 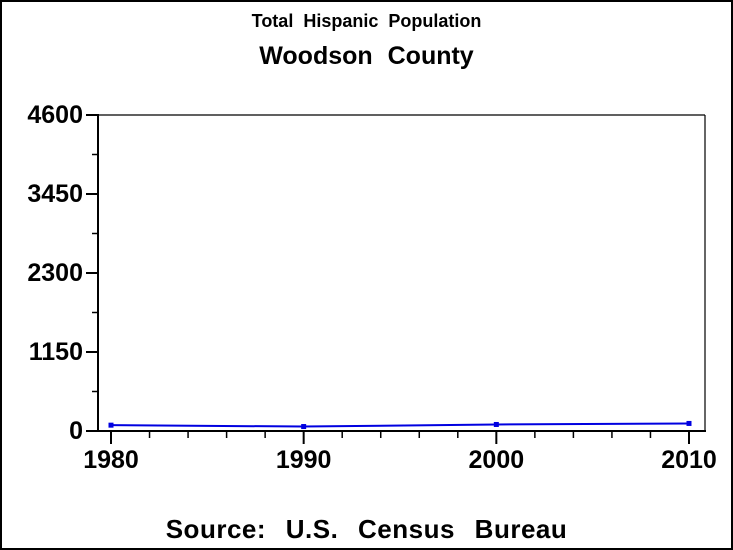 What do you see at coordinates (366, 21) in the screenshot?
I see `chart-title: Total Hispanic Population` at bounding box center [366, 21].